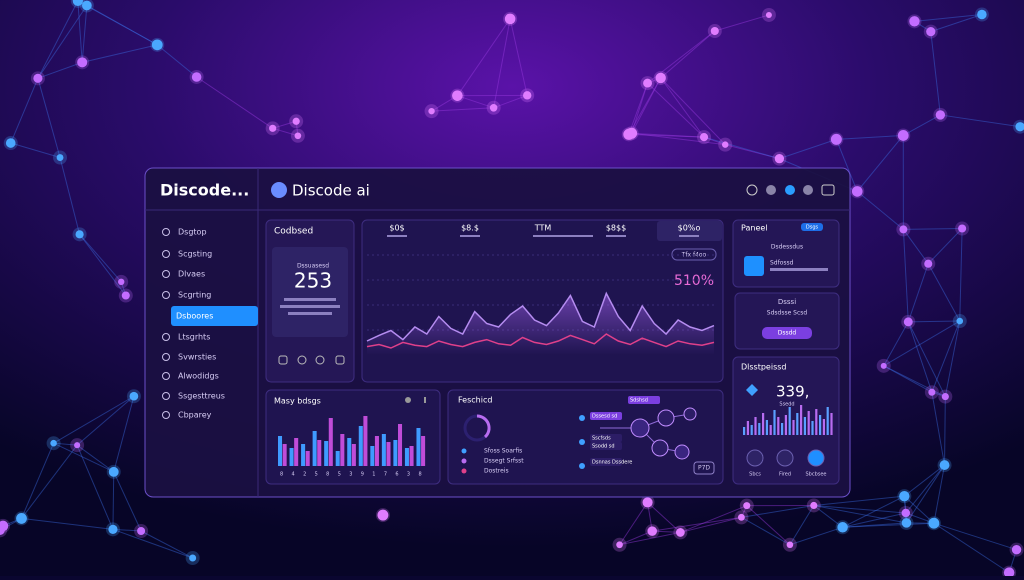 The width and height of the screenshot is (1024, 580). I want to click on nav-item: Ltsgrhts, so click(194, 337).